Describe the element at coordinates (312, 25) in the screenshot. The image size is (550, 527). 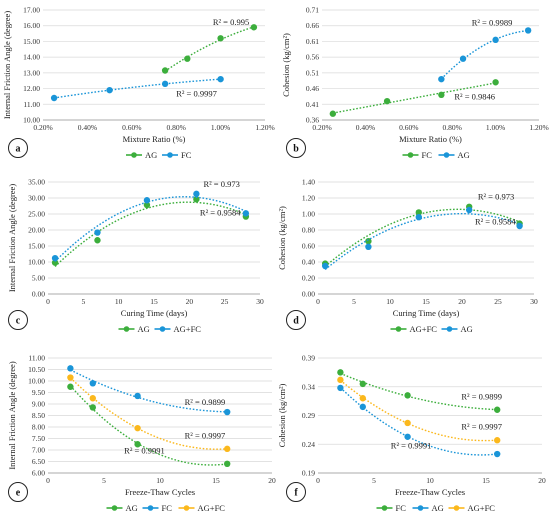
I see `y-tick-label: 0.66` at that location.